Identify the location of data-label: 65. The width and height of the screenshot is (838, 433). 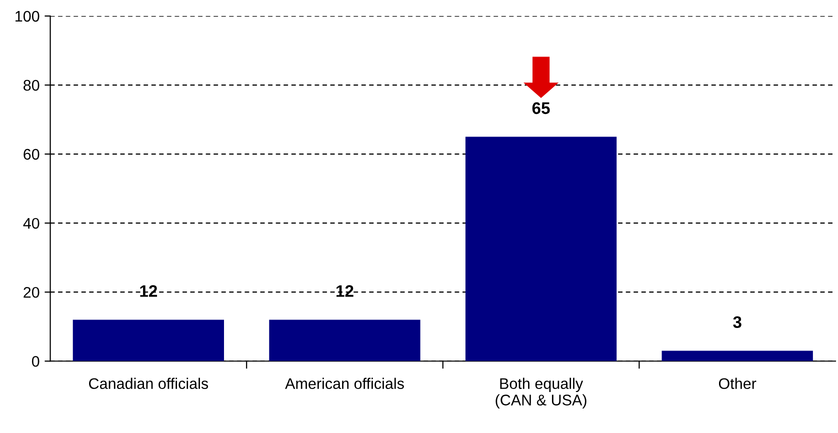
(541, 108).